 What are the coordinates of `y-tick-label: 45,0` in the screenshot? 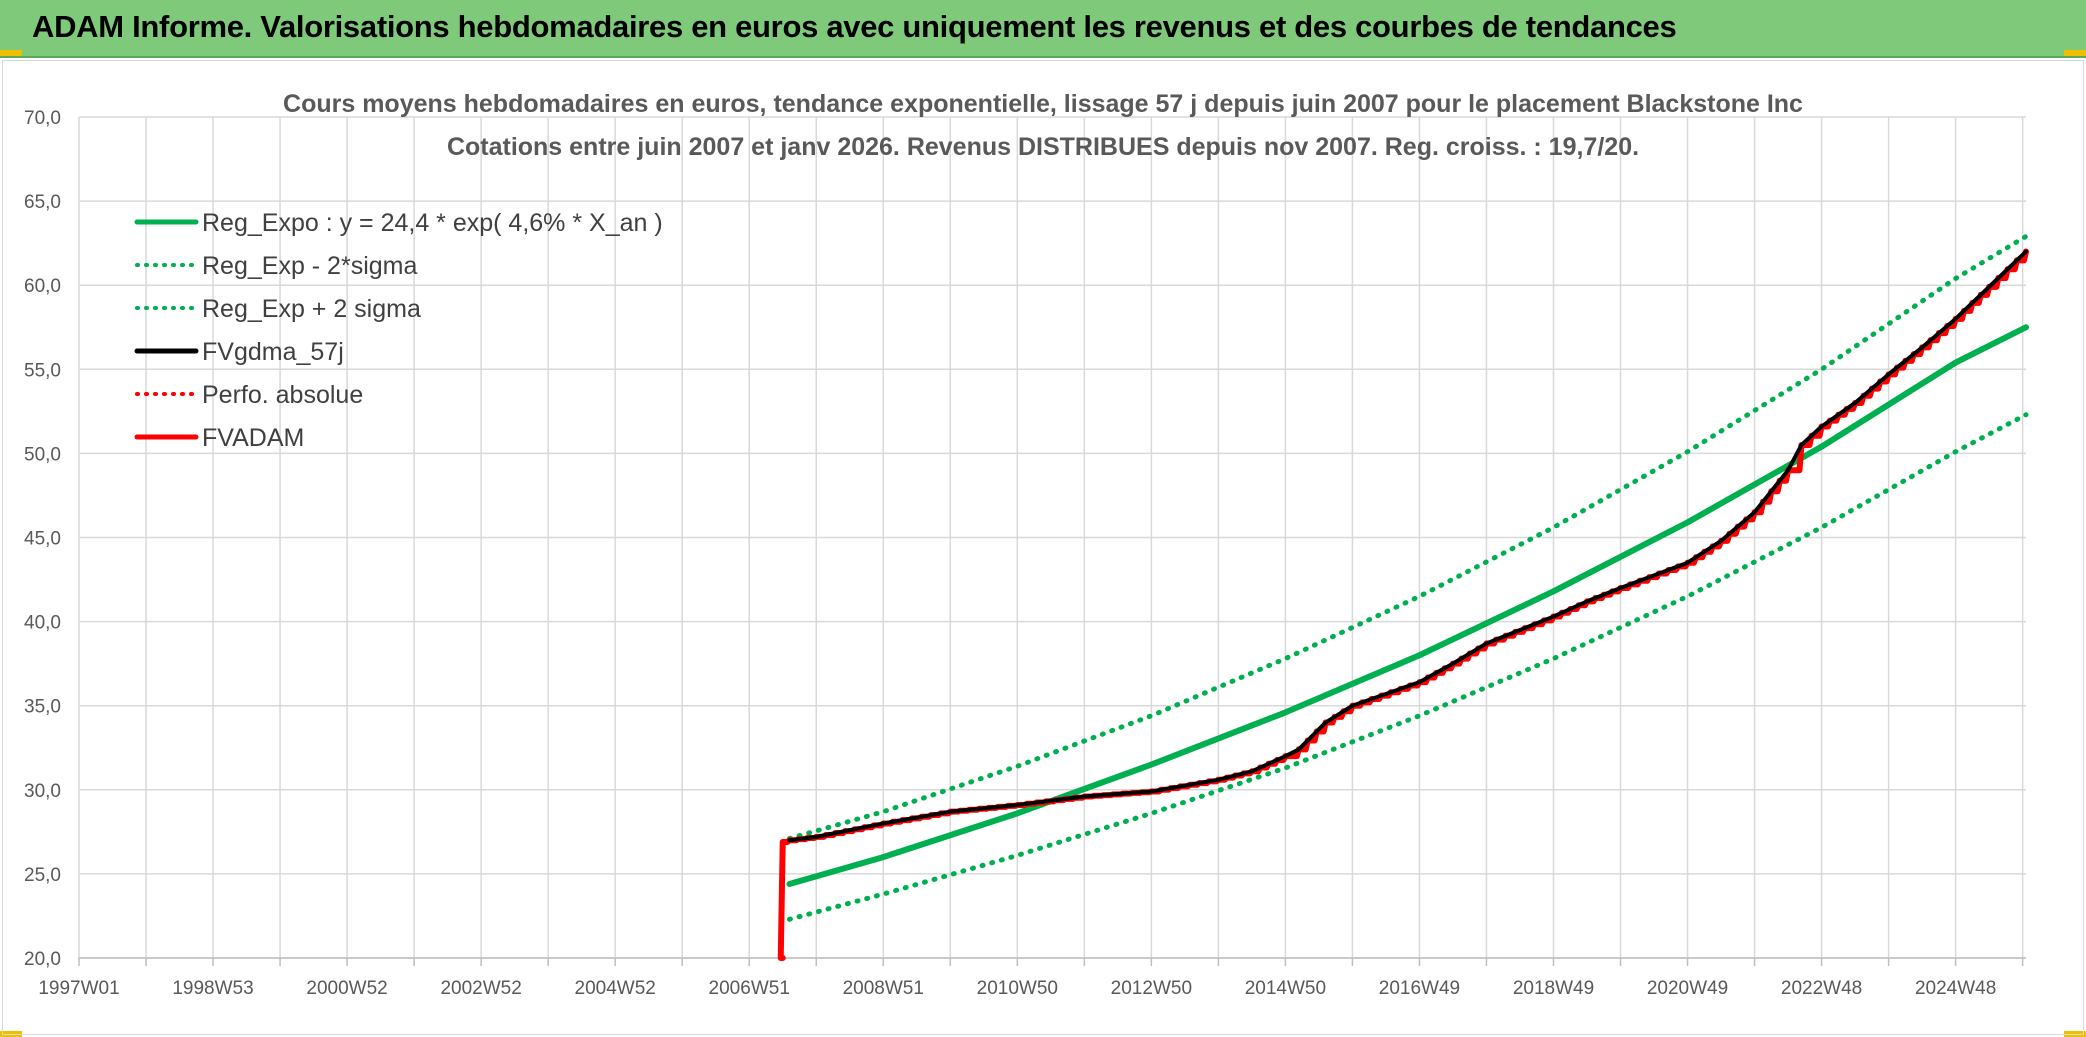 It's located at (42, 539).